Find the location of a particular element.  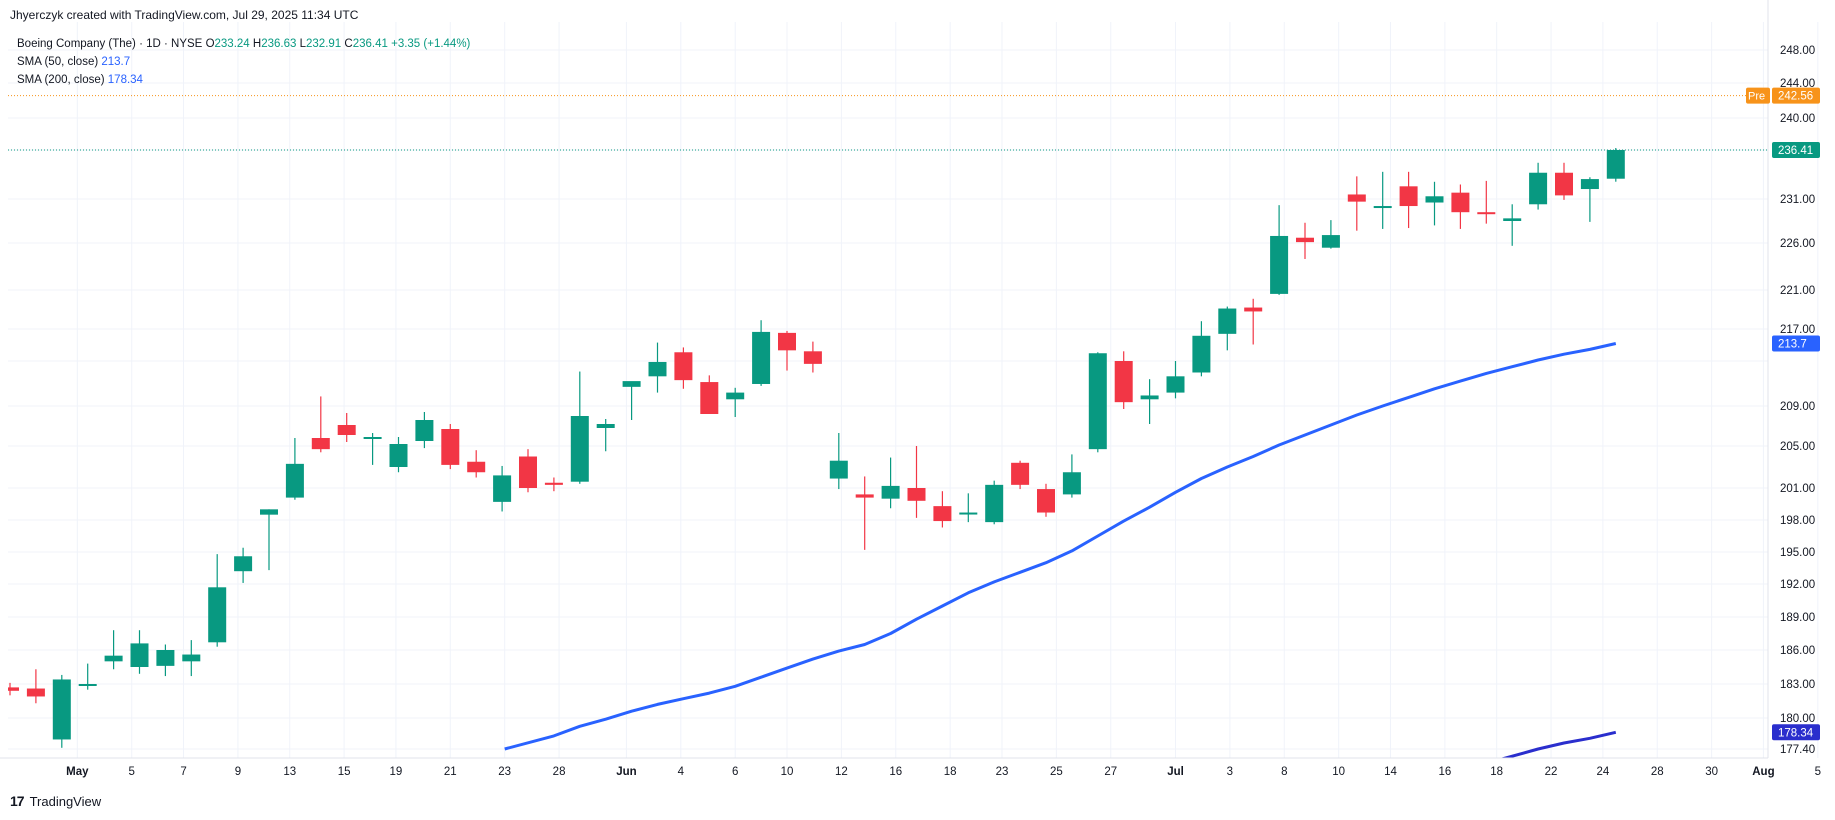

time-tick-label: 13 is located at coordinates (289, 772).